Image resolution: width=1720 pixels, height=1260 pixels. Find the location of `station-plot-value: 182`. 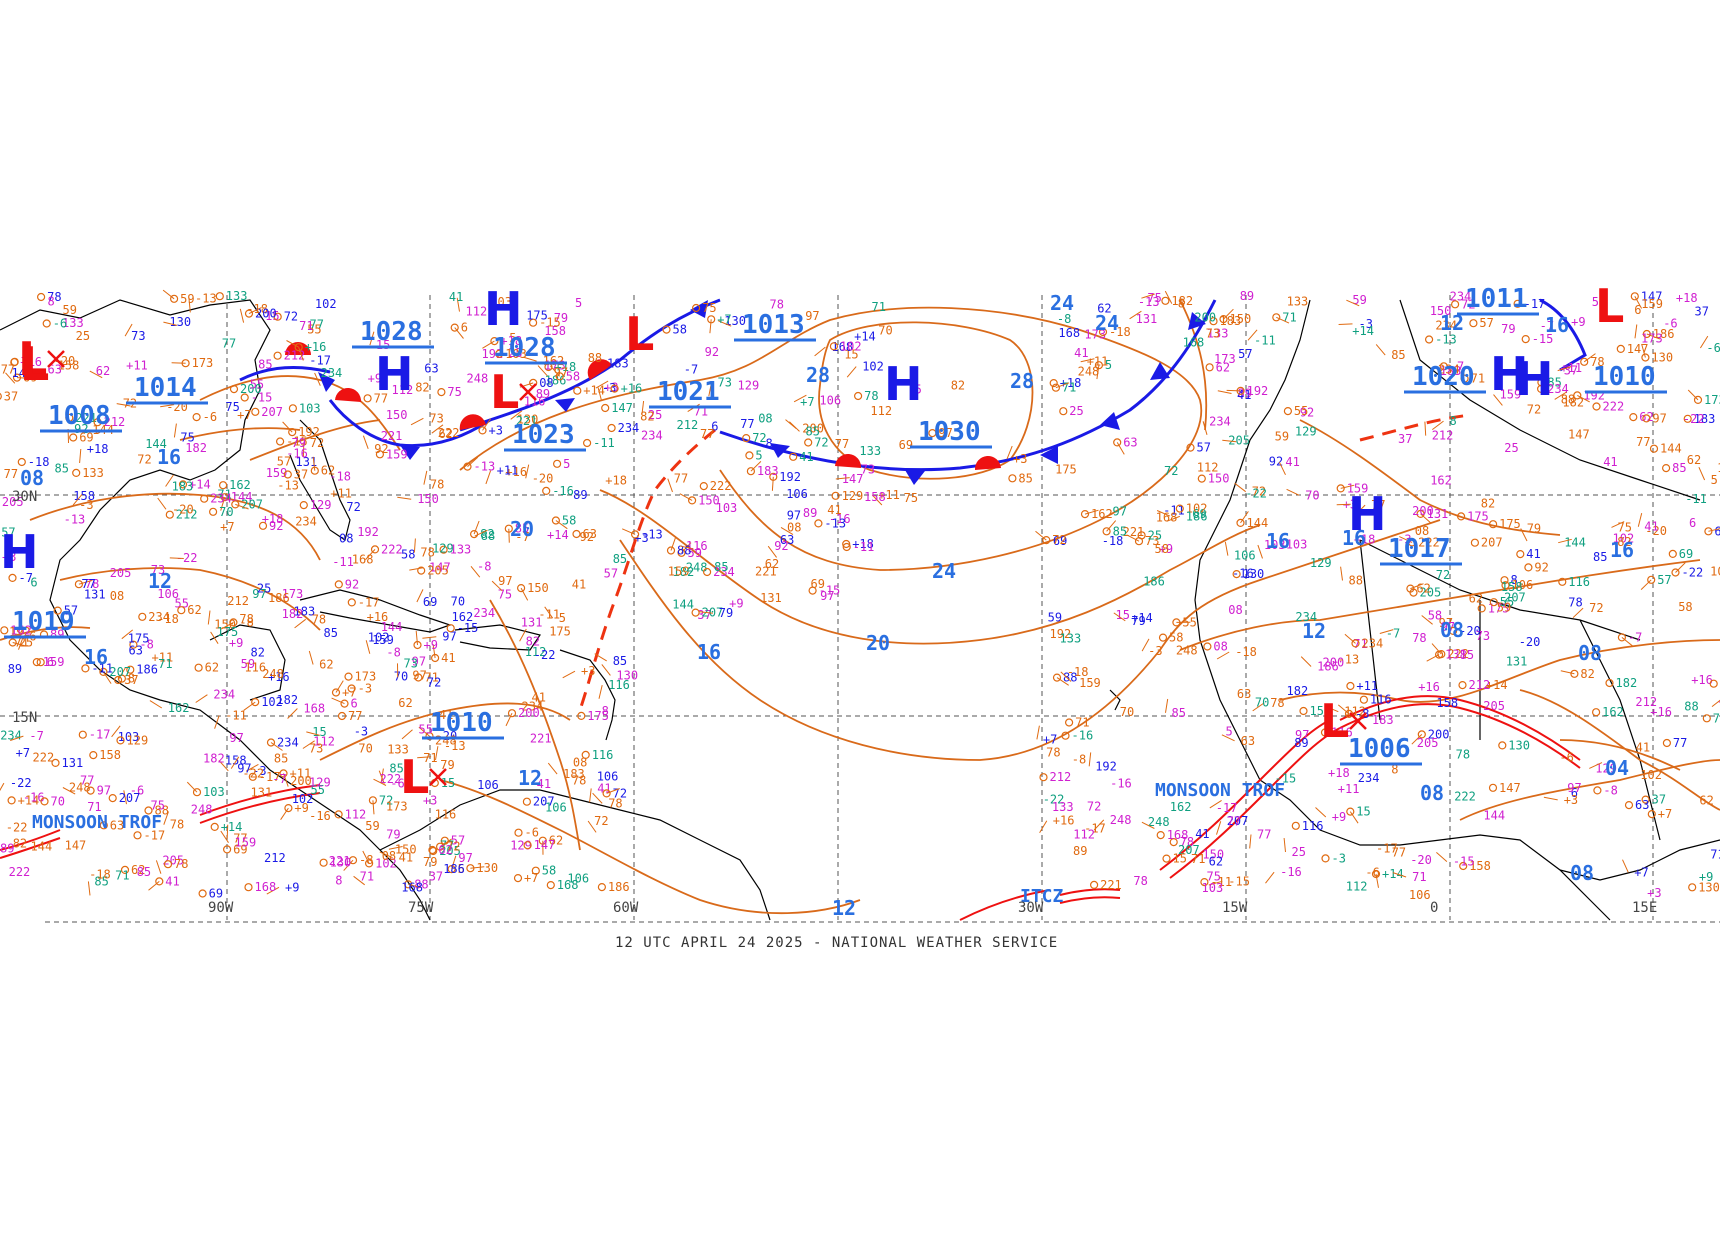

station-plot-value: 182 is located at coordinates (293, 614).